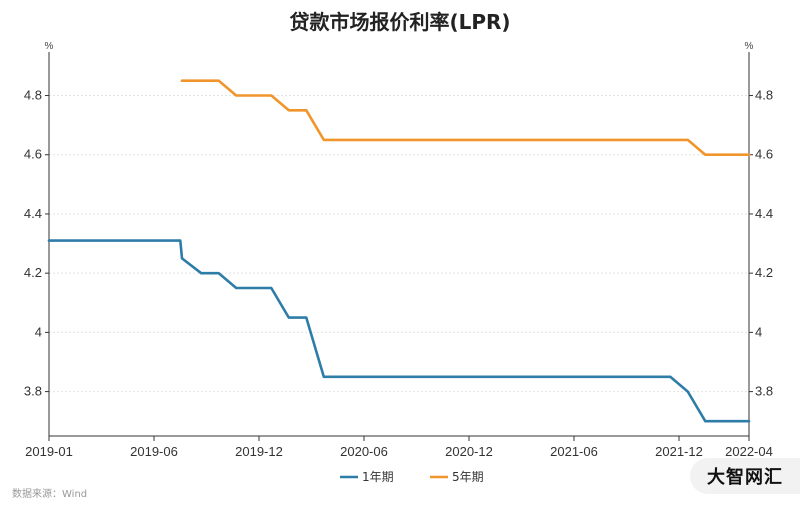 The height and width of the screenshot is (505, 800). I want to click on series-line-5y, so click(465, 117).